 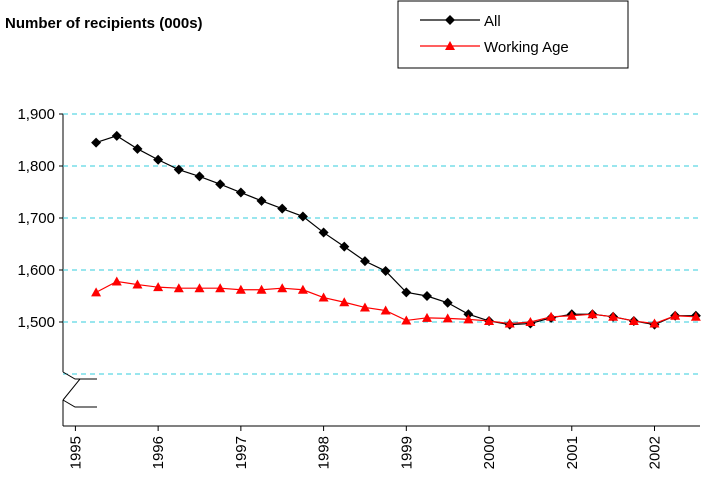 I want to click on legend, so click(x=513, y=34).